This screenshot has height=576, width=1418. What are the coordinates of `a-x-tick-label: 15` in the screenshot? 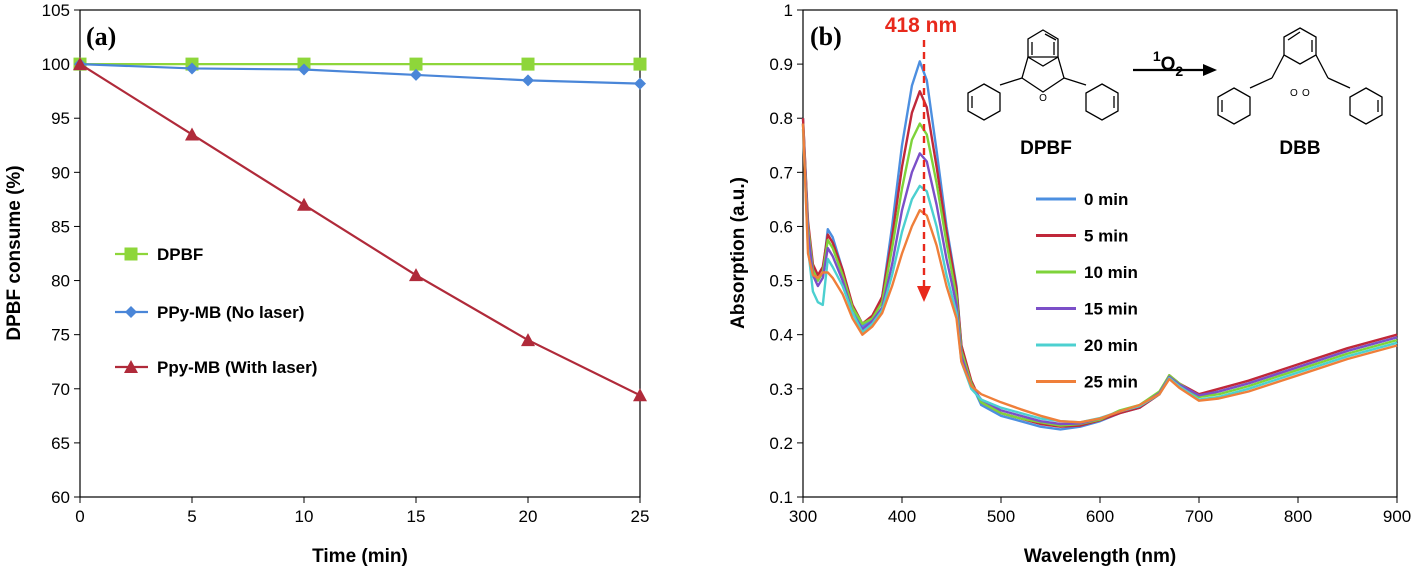 It's located at (416, 516).